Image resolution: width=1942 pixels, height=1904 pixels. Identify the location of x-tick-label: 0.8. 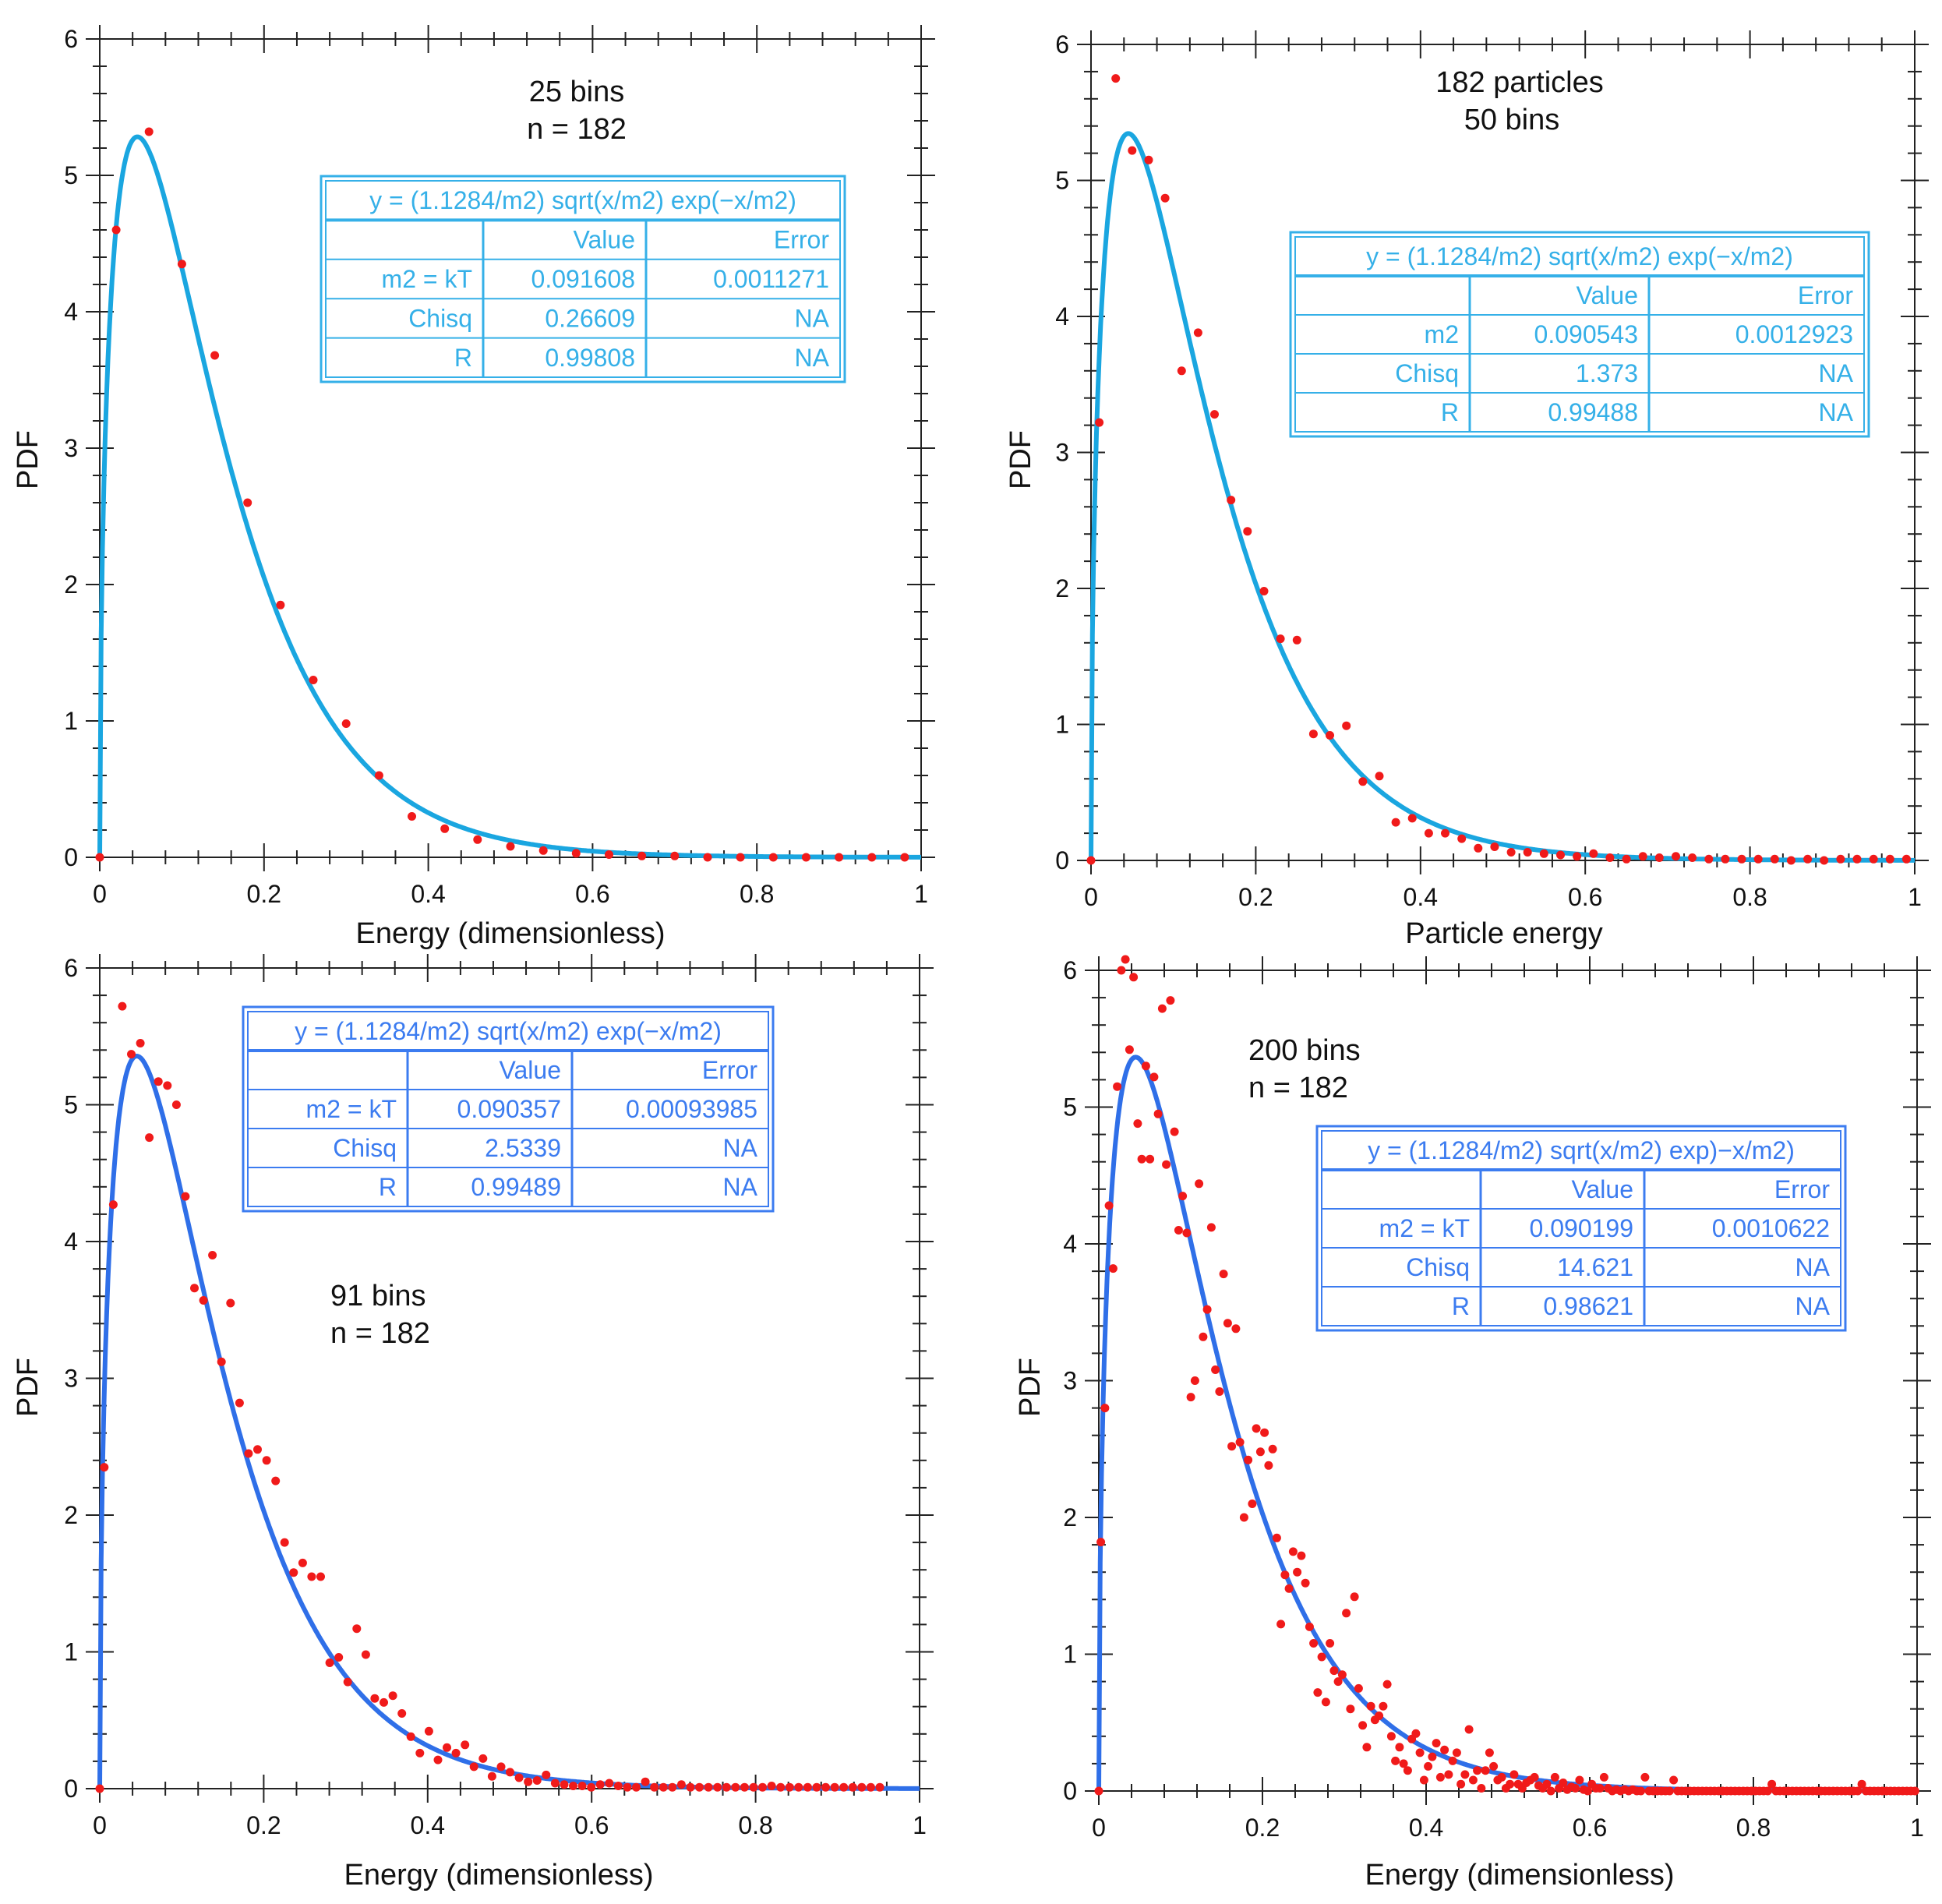
(755, 1825).